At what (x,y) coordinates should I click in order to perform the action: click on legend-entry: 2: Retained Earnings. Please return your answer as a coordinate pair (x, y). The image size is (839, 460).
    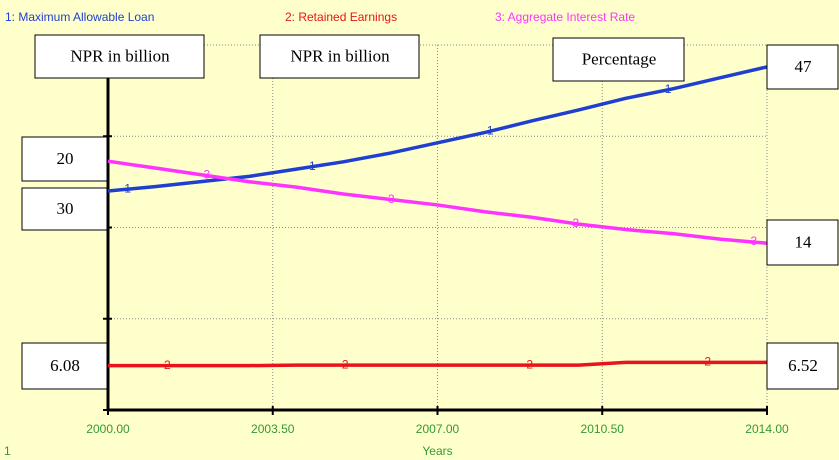
    Looking at the image, I should click on (341, 17).